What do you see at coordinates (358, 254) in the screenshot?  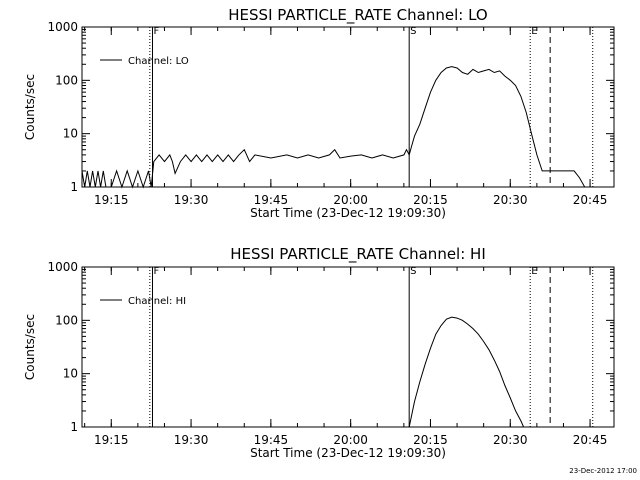 I see `chart-title: HESSI PARTICLE_RATE Channel: HI` at bounding box center [358, 254].